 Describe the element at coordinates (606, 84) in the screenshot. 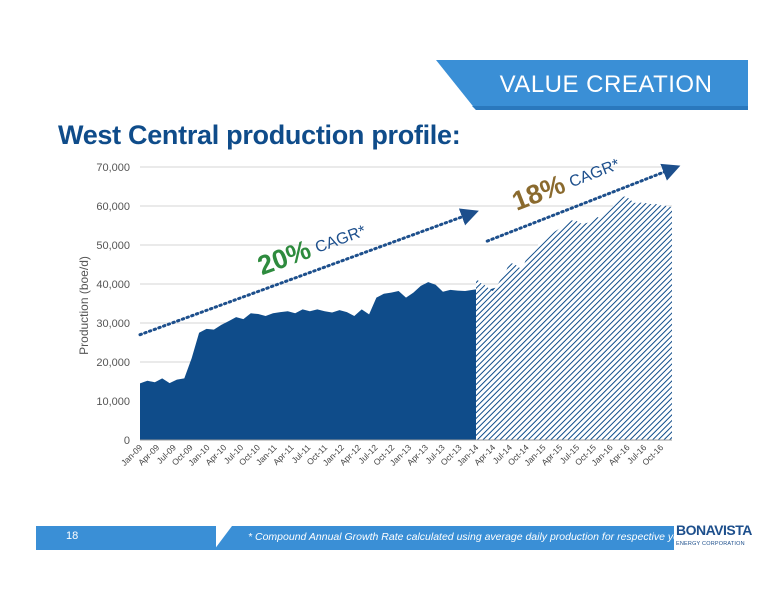

I see `header-banner-label: VALUE CREATION` at that location.